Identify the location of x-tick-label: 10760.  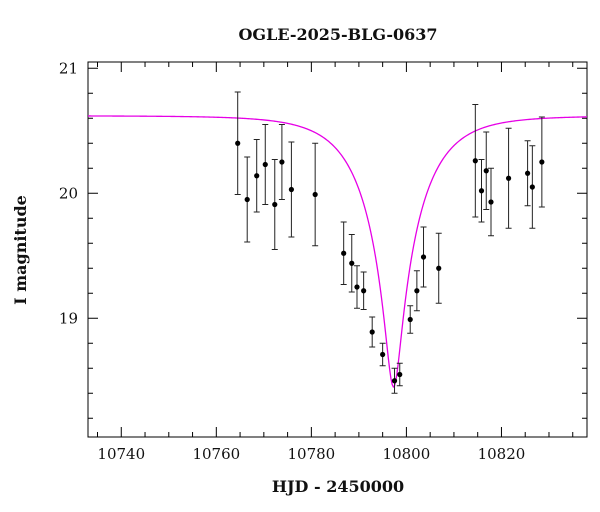
(216, 454).